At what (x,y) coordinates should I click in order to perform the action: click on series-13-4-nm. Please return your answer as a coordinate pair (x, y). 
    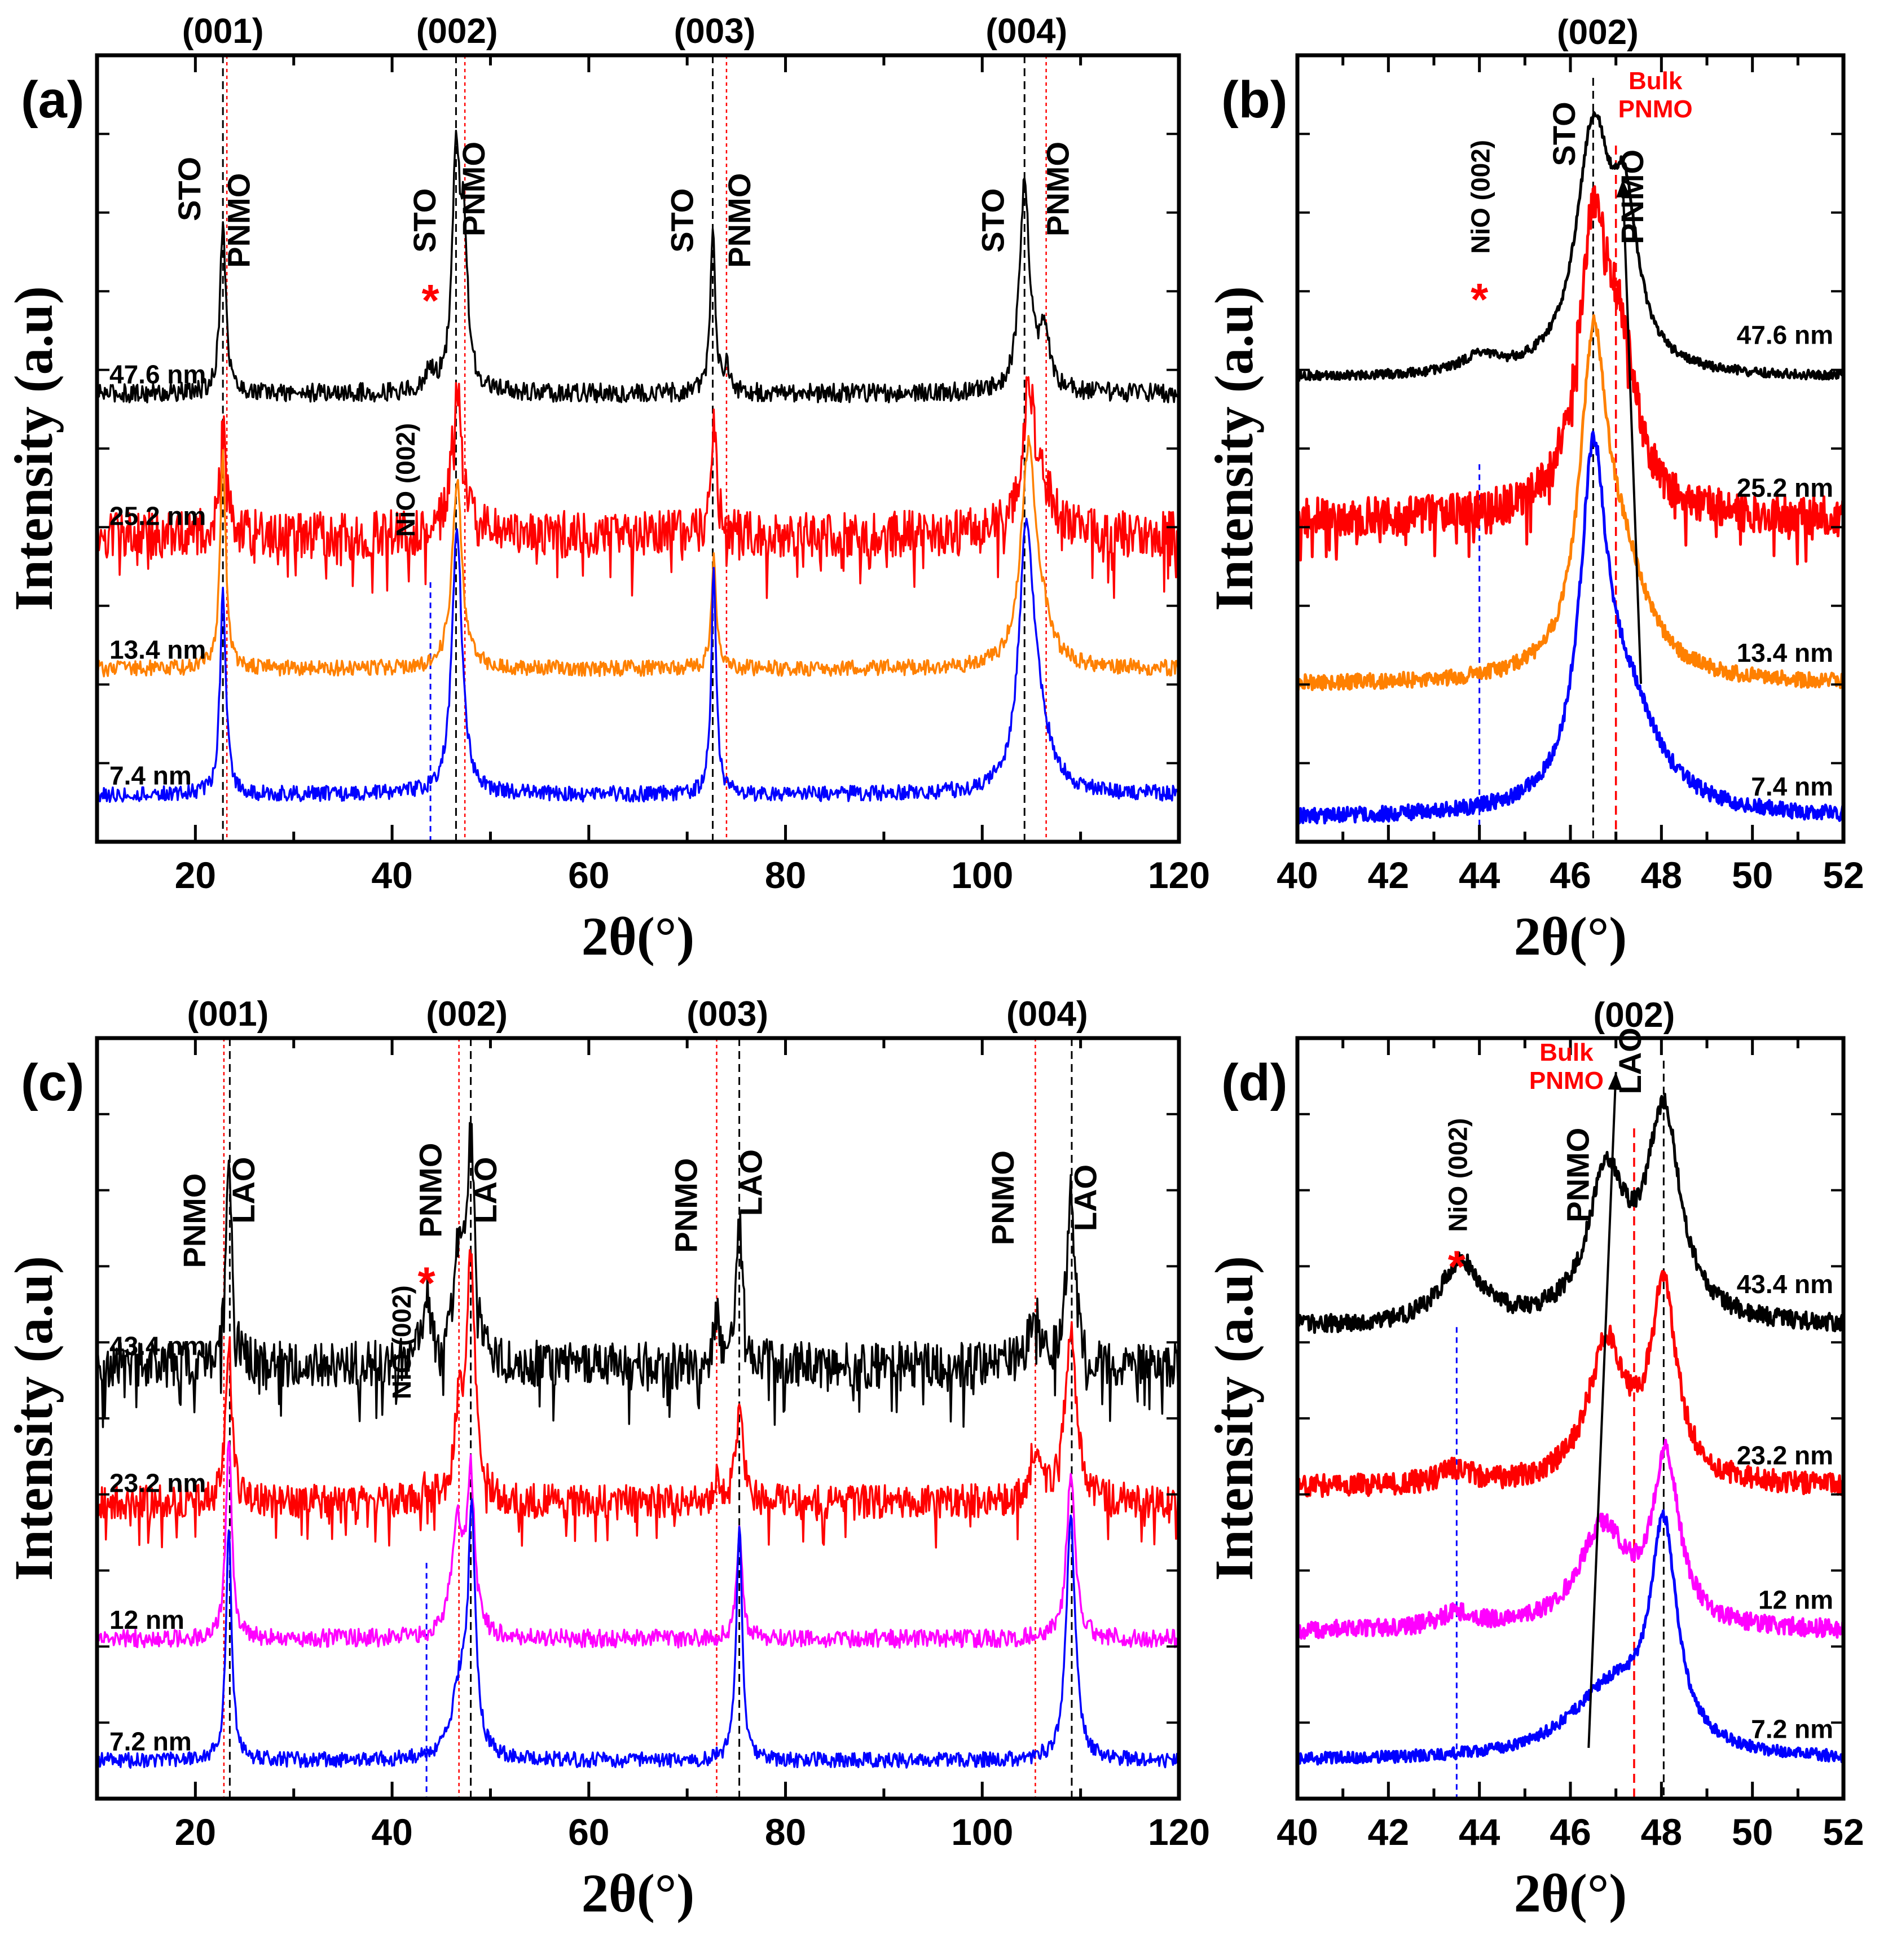
    Looking at the image, I should click on (638, 556).